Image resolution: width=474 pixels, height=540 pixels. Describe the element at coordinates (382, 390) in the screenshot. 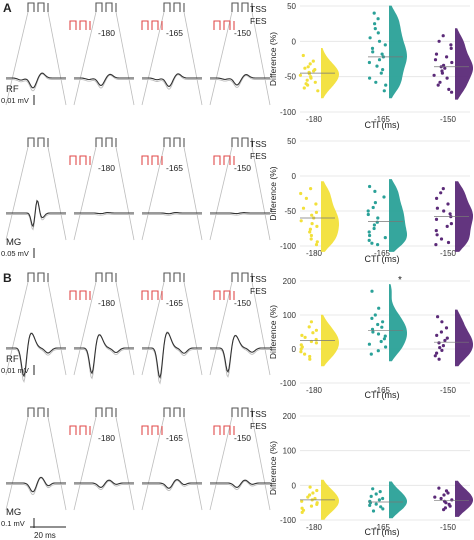

I see `x-tick-label: -165` at that location.